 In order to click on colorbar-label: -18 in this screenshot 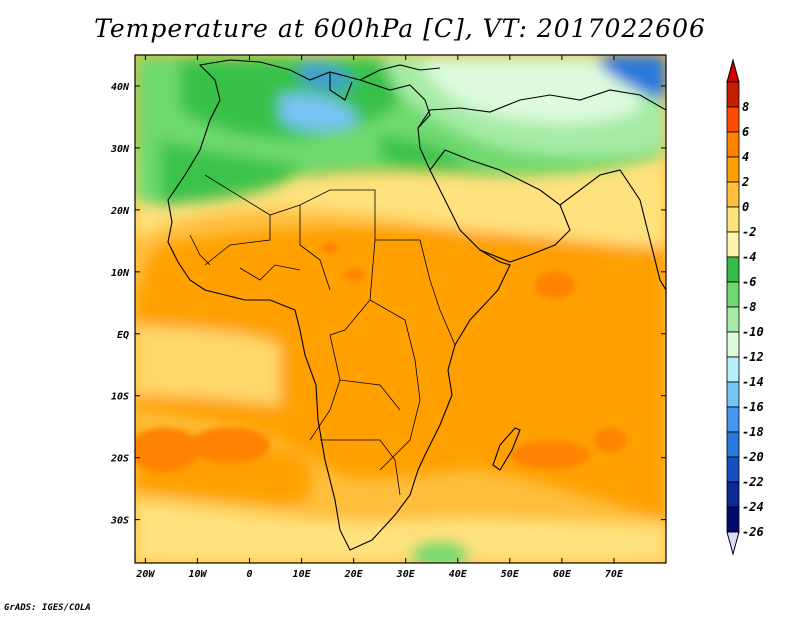, I will do `click(753, 432)`.